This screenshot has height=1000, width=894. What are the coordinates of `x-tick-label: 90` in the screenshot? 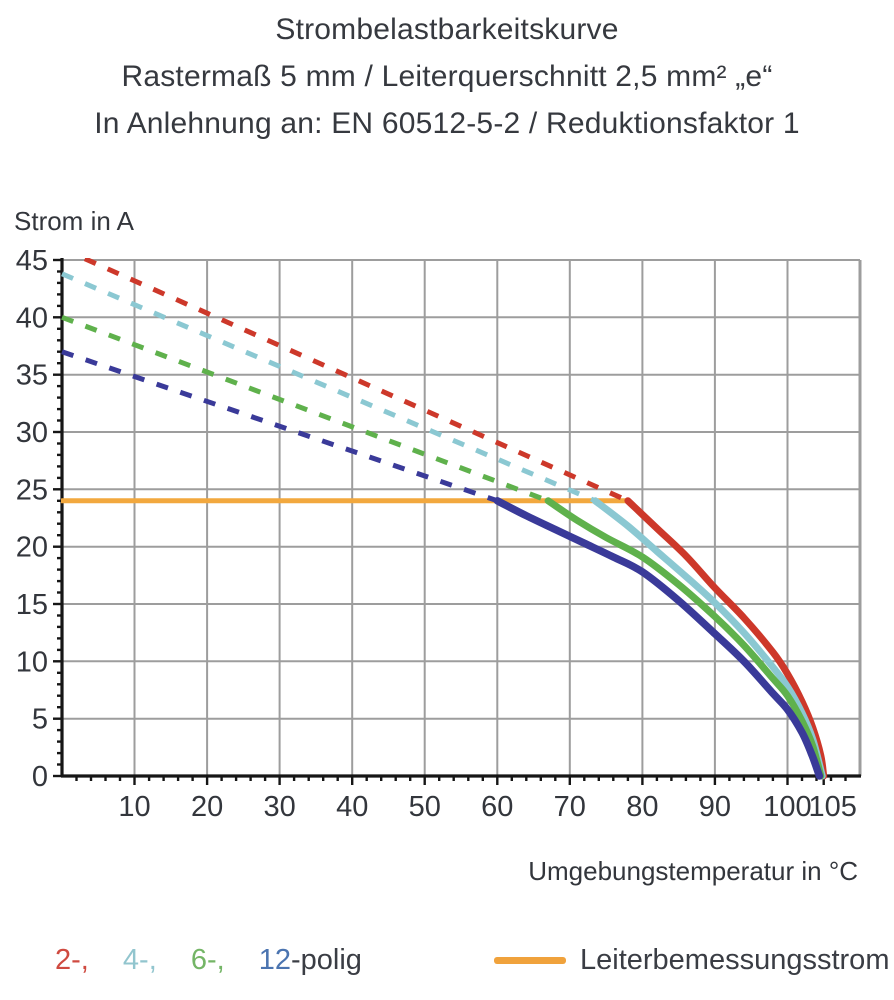 It's located at (715, 807).